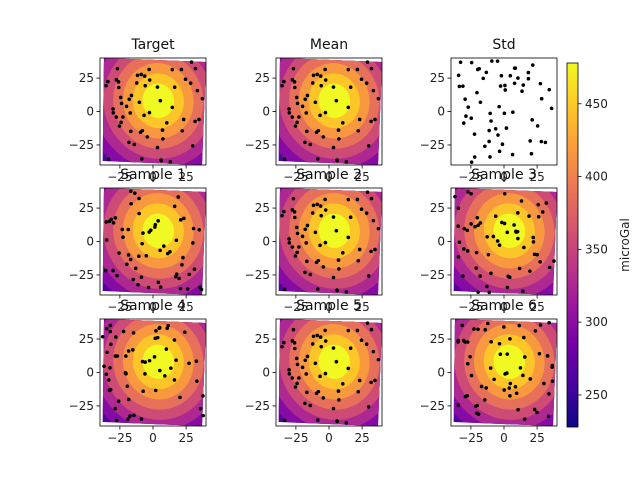 The height and width of the screenshot is (480, 640). Describe the element at coordinates (262, 208) in the screenshot. I see `y-tick-label: 25` at that location.